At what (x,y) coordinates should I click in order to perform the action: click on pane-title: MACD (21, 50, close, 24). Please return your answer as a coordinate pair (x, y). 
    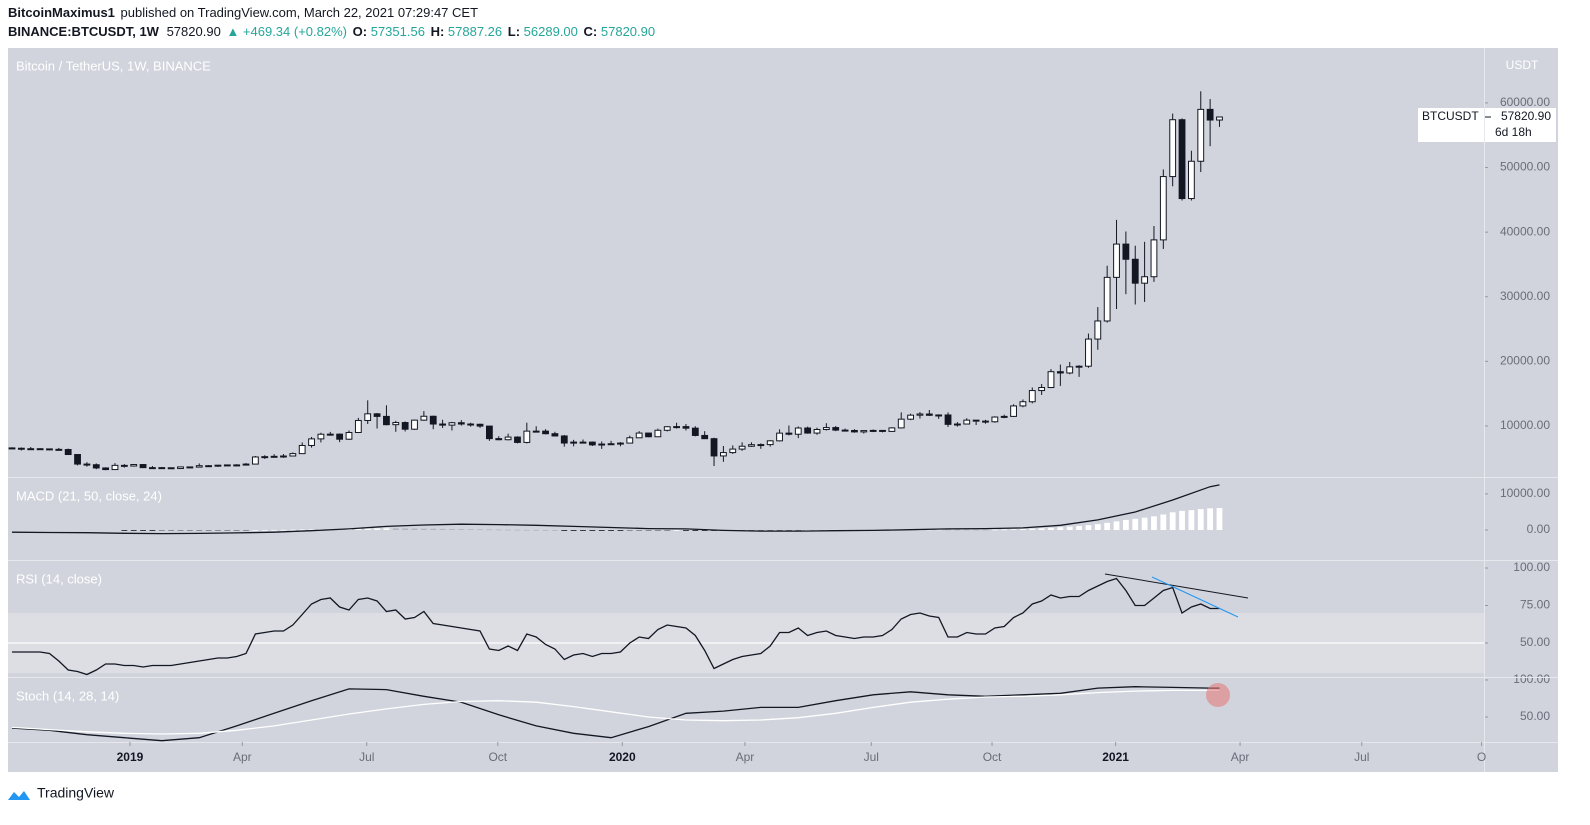
    Looking at the image, I should click on (89, 495).